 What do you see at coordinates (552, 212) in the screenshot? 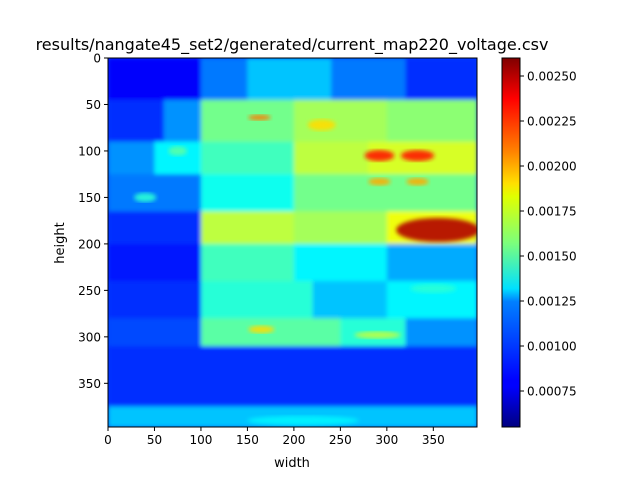
I see `colorbar-tick-label: 0.00175` at bounding box center [552, 212].